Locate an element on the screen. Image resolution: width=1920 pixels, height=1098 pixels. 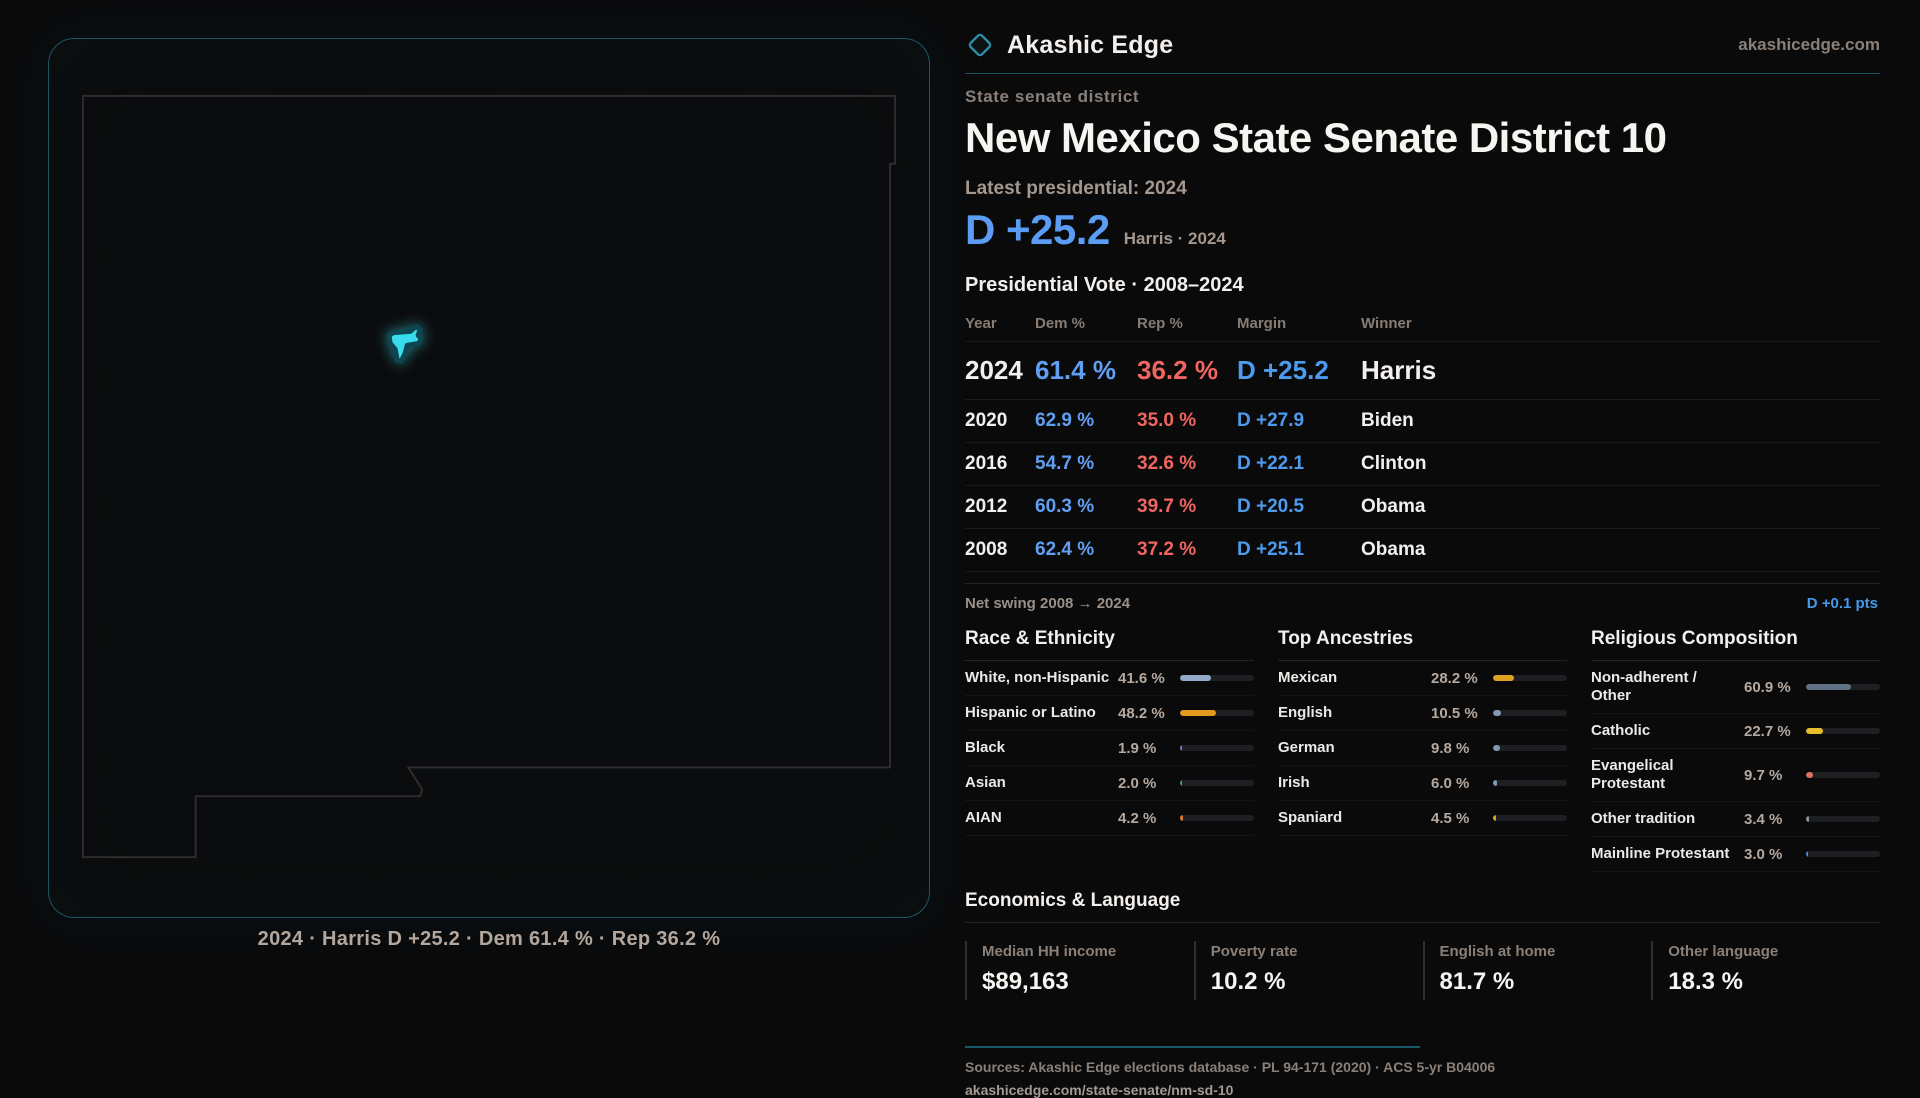
demo-row: Mainline Protestant 3.0 % is located at coordinates (1735, 855).